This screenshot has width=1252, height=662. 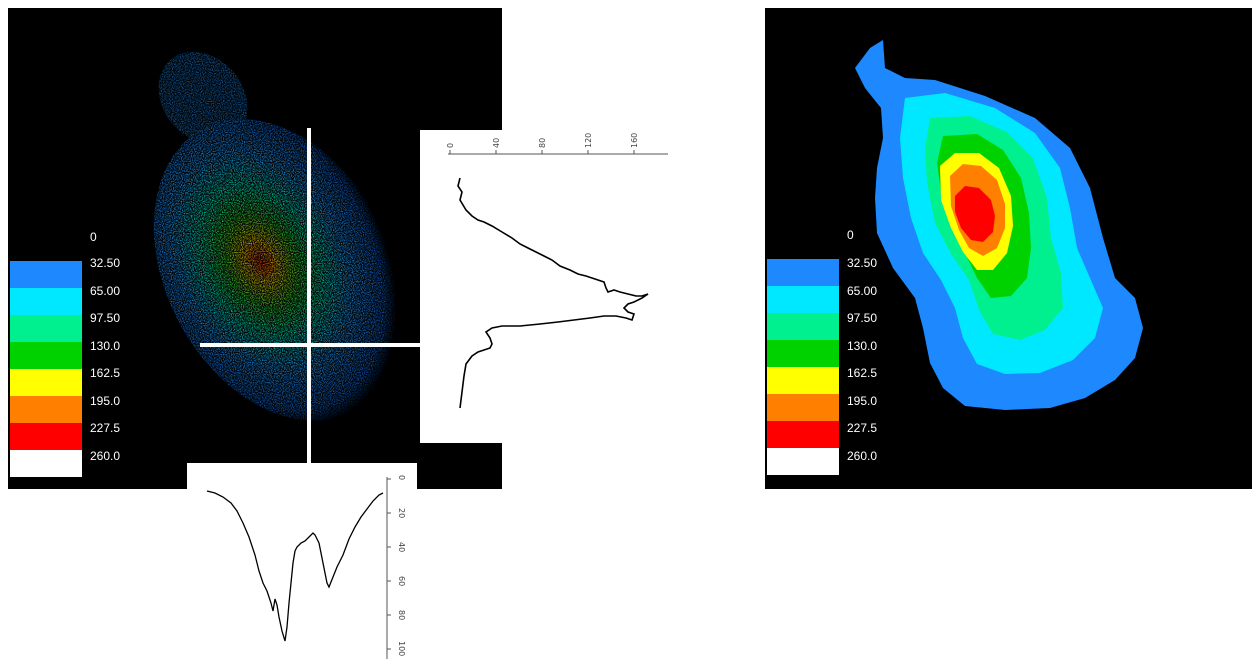 What do you see at coordinates (553, 293) in the screenshot?
I see `vertical-profile-curve` at bounding box center [553, 293].